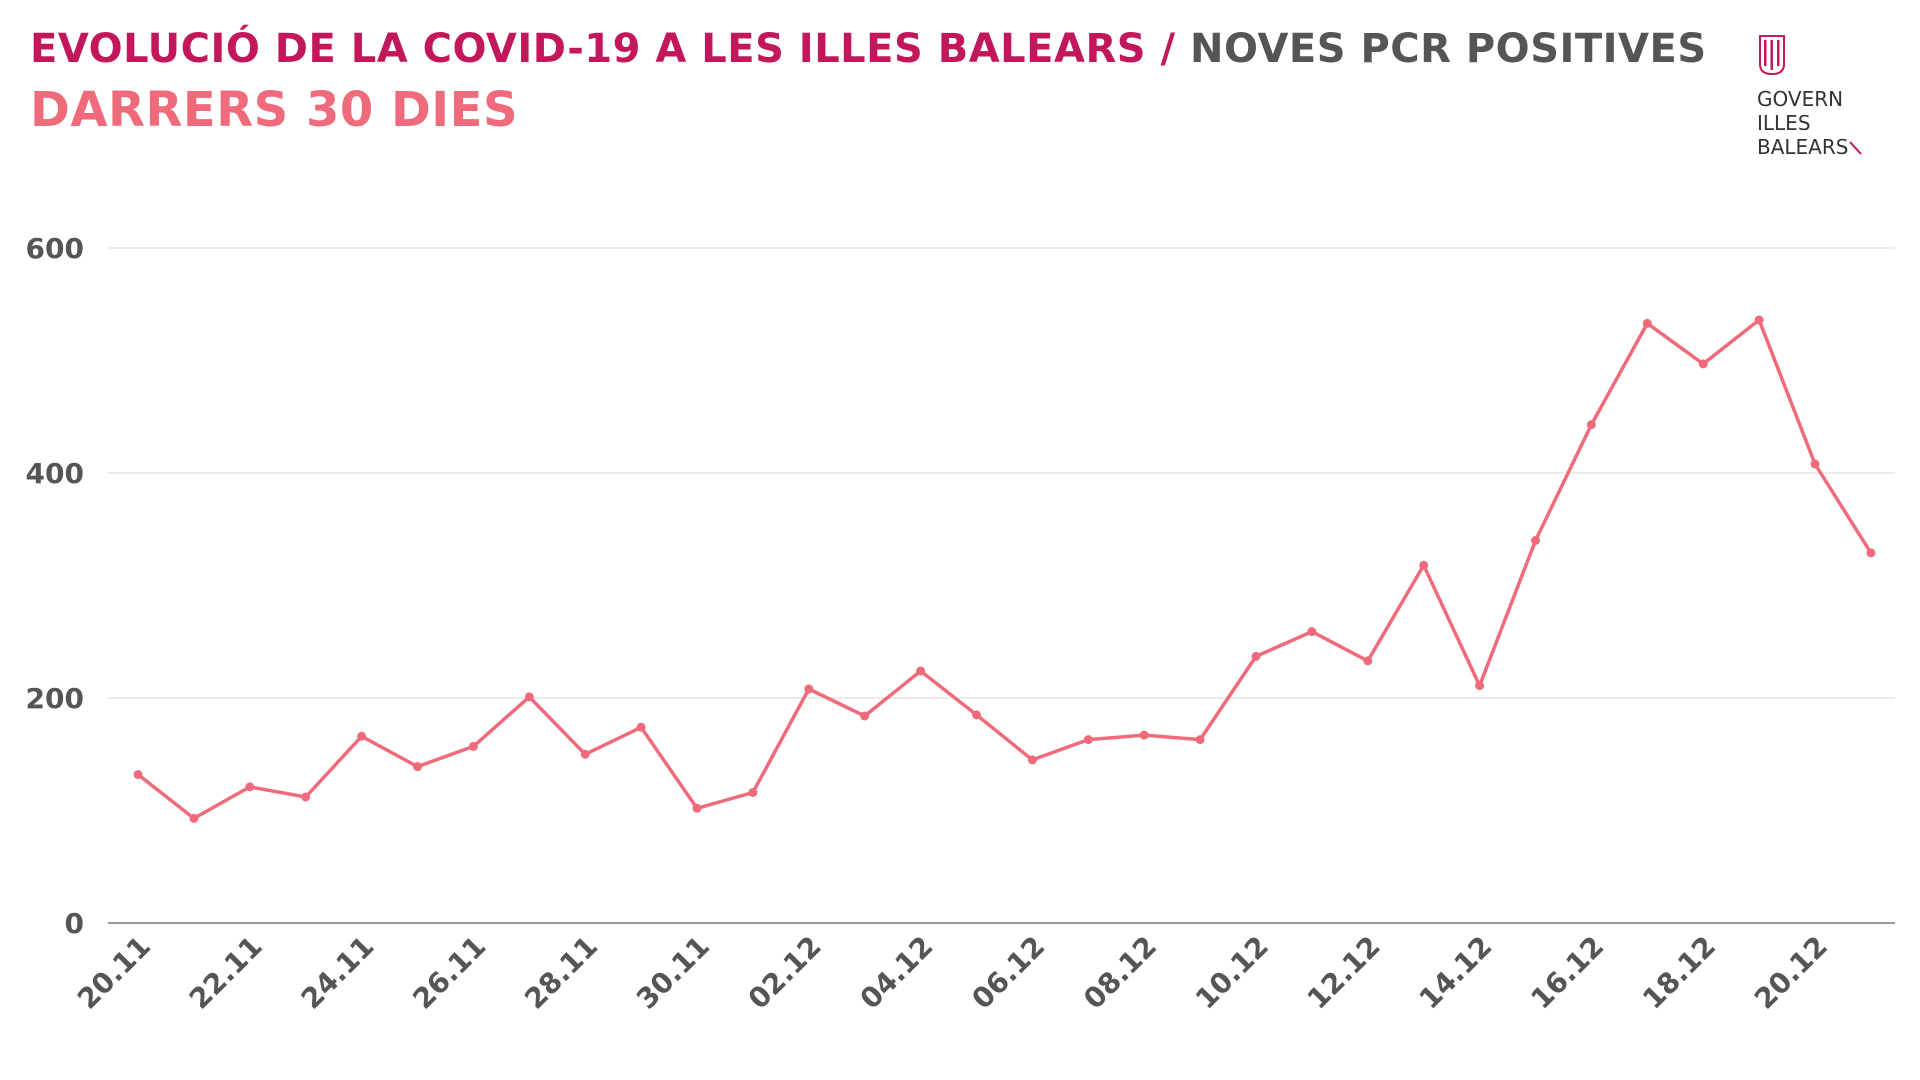 The image size is (1920, 1080). What do you see at coordinates (74, 923) in the screenshot?
I see `y-tick-label: 0` at bounding box center [74, 923].